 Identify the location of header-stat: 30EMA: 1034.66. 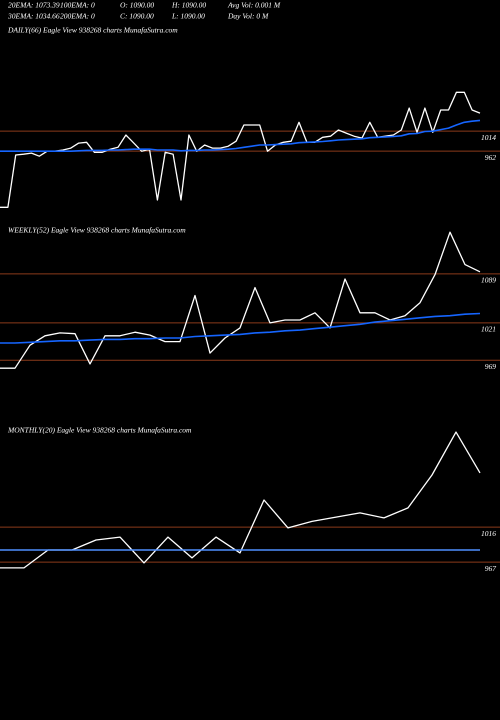
(33, 16).